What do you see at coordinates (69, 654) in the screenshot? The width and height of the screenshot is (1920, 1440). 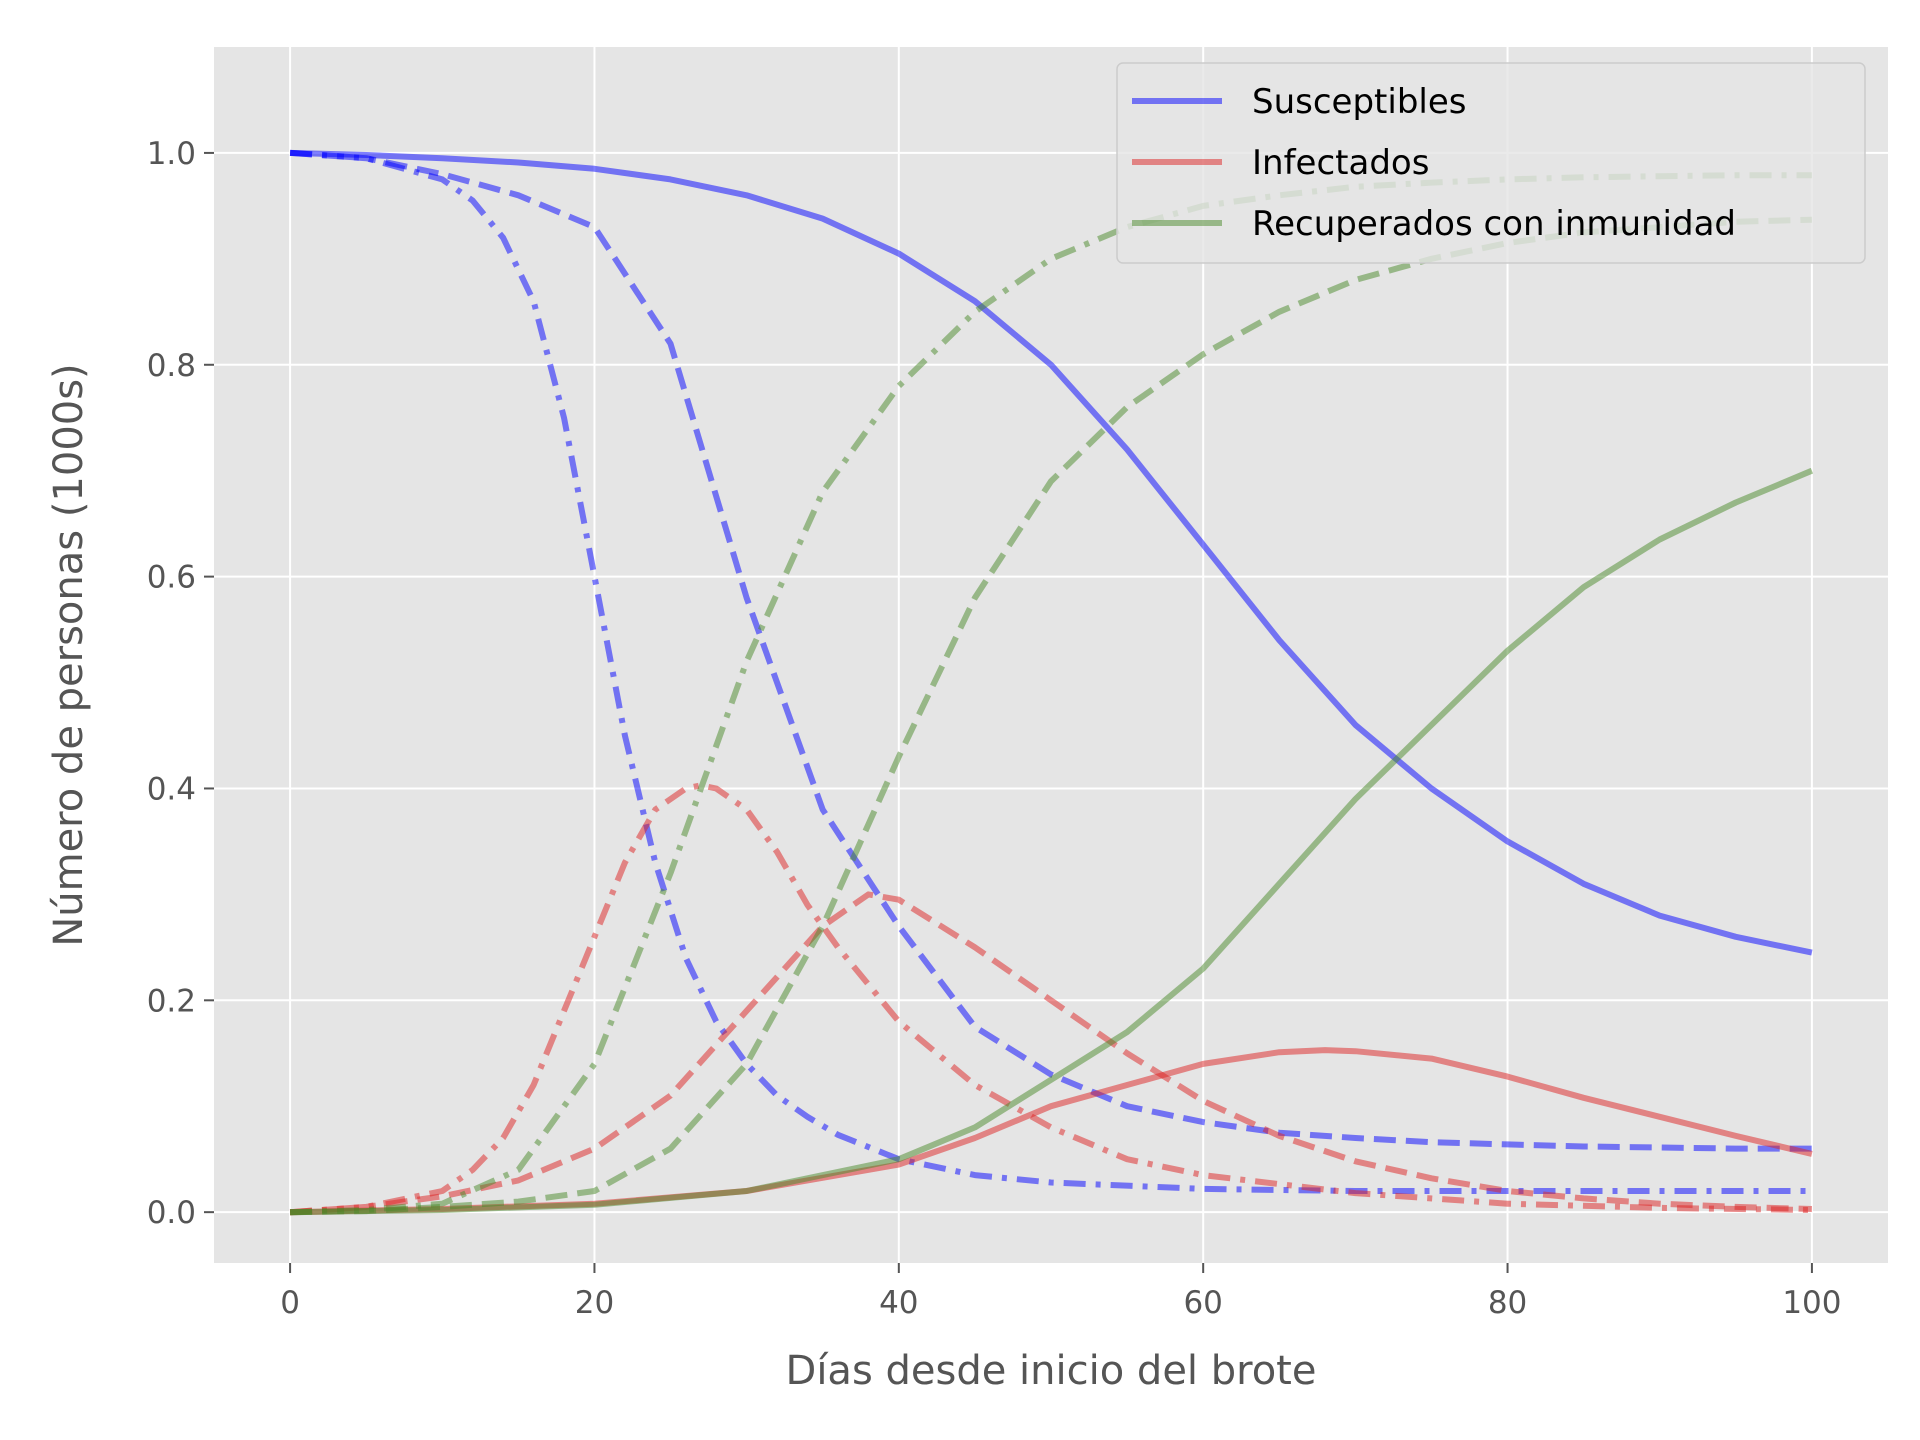 I see `y-axis-label: Número de personas (1000s)` at bounding box center [69, 654].